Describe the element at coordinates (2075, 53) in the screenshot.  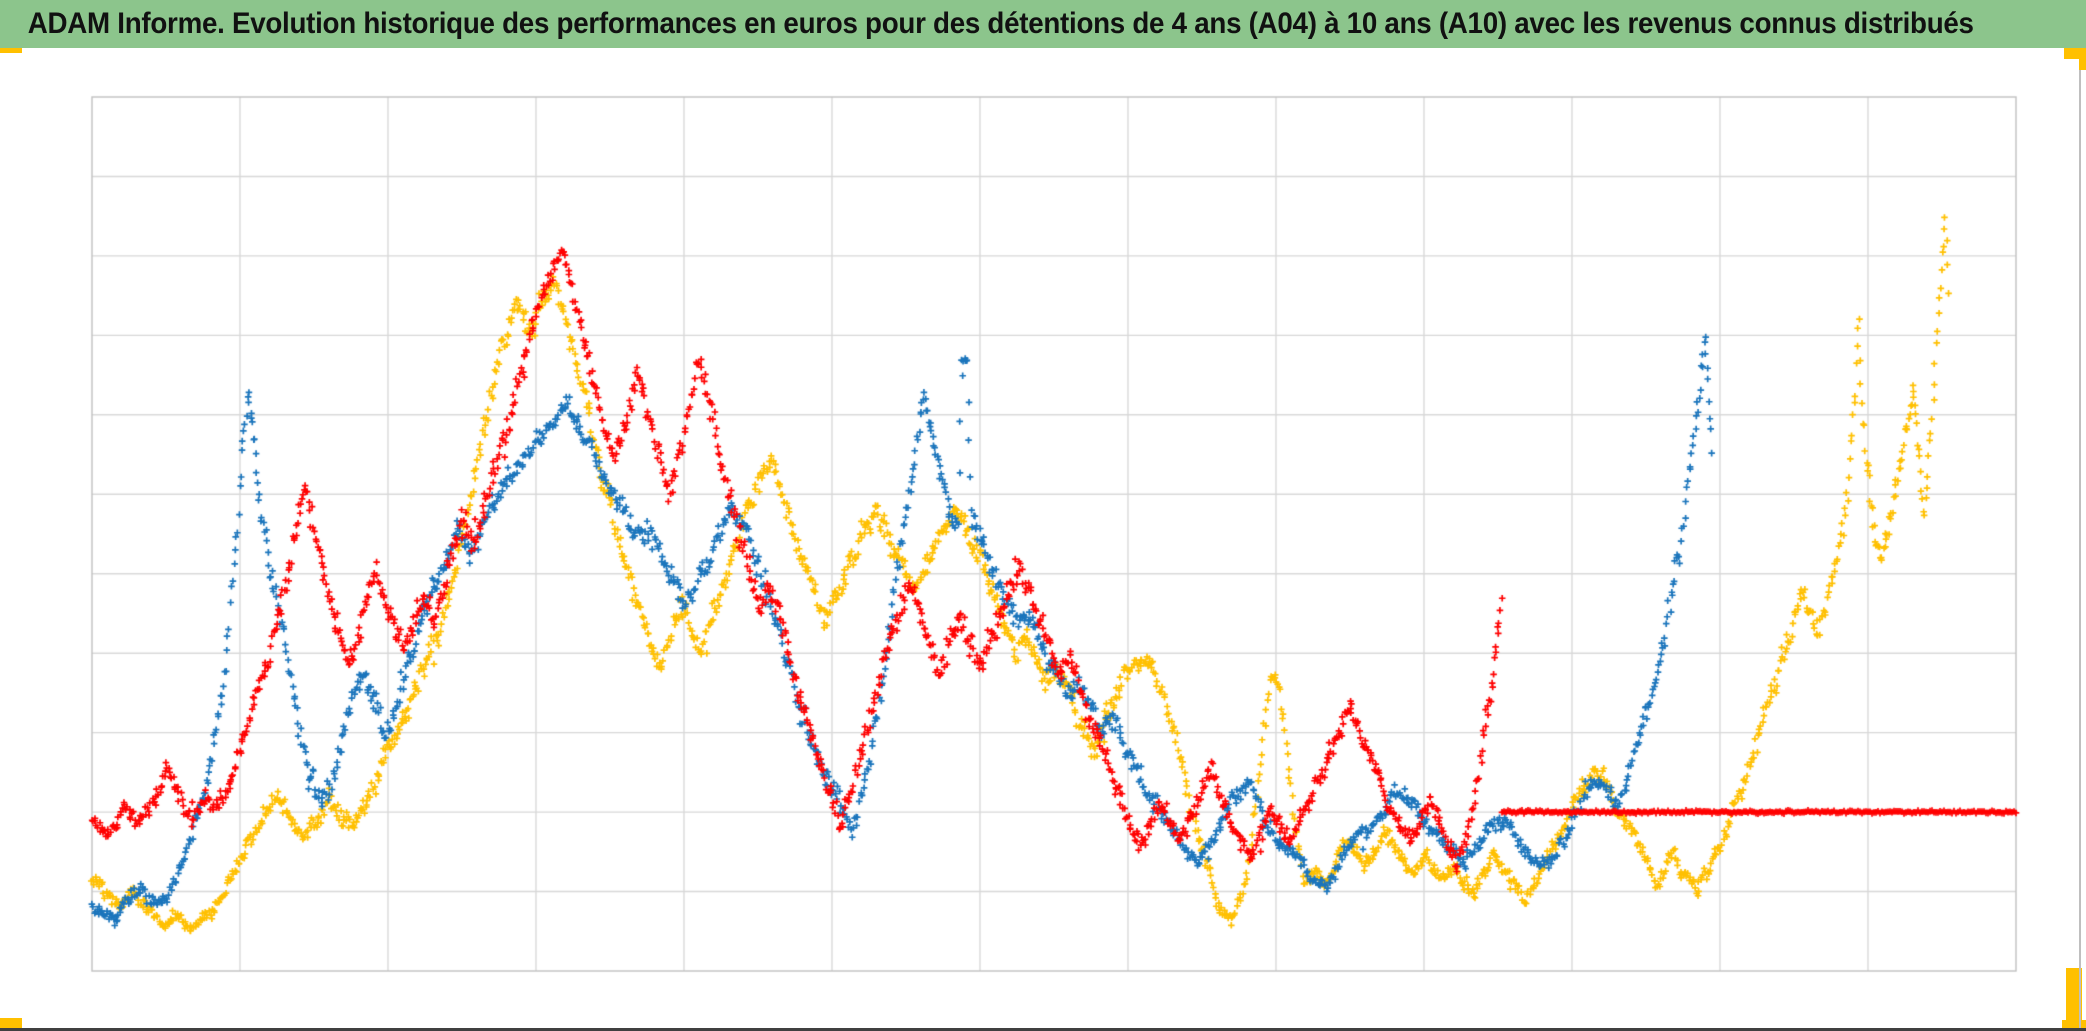
I see `accent-top-right-horizontal` at that location.